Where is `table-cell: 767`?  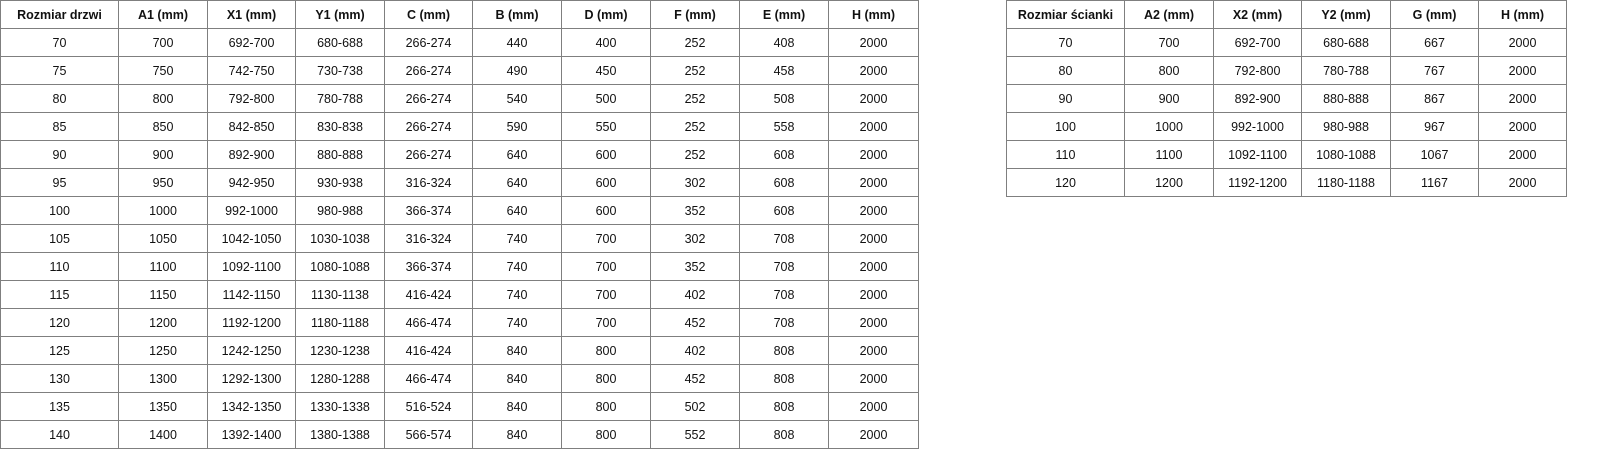 table-cell: 767 is located at coordinates (1434, 70).